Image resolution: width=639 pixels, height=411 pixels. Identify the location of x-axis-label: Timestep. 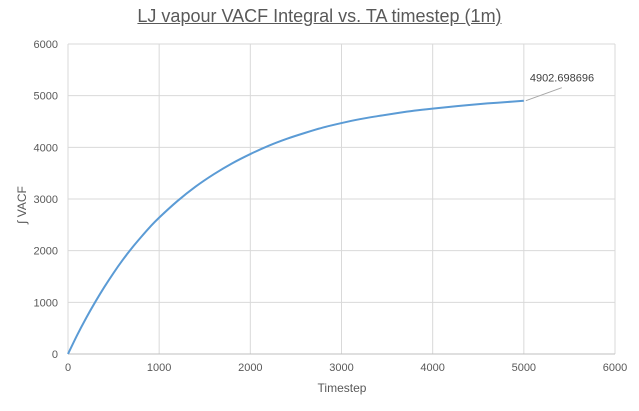
(342, 388).